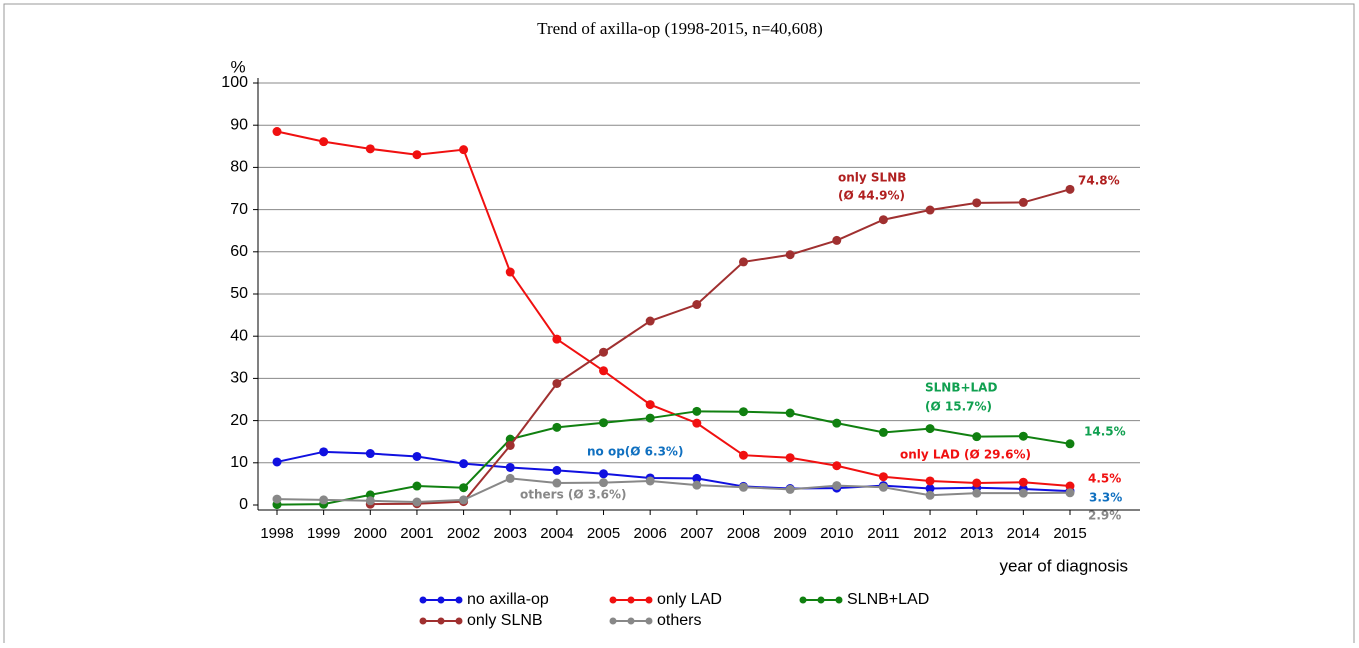  I want to click on x-tick-label: 2008, so click(743, 533).